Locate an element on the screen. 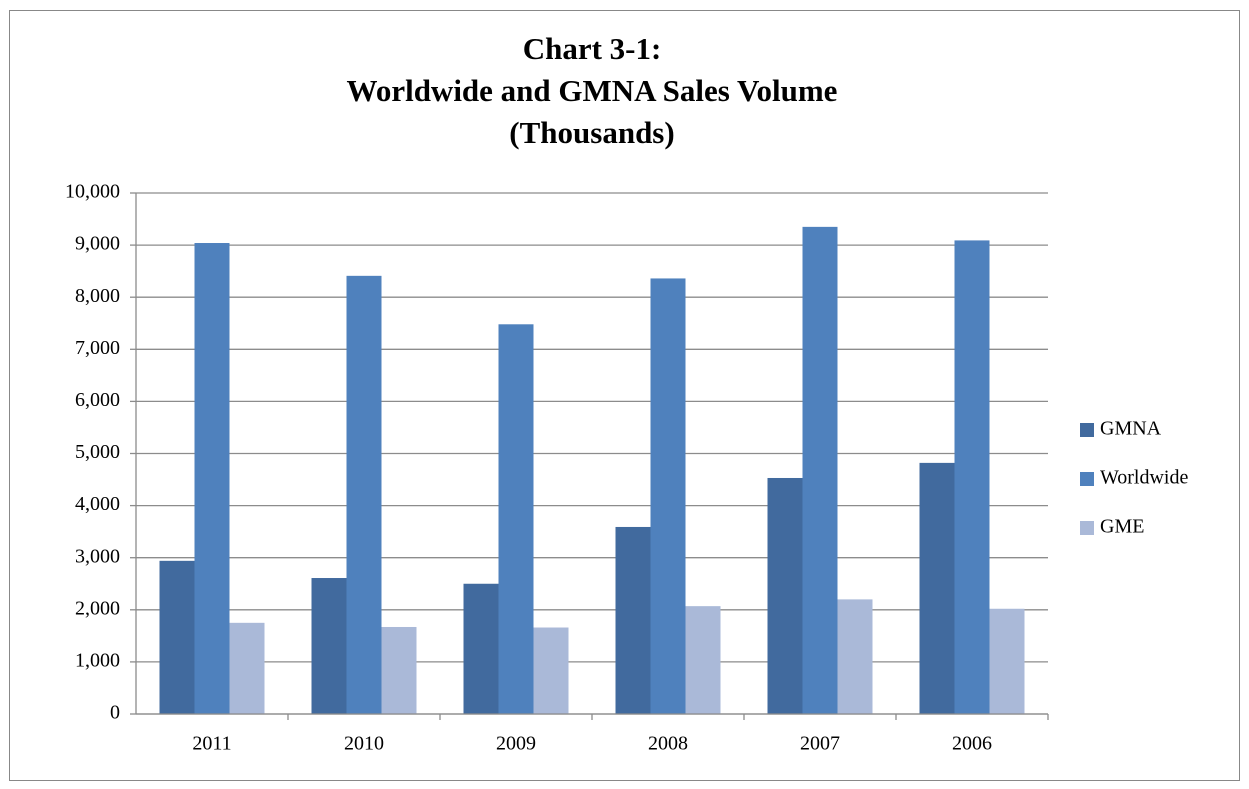 The height and width of the screenshot is (789, 1249). chart-title: (Thousands) is located at coordinates (591, 132).